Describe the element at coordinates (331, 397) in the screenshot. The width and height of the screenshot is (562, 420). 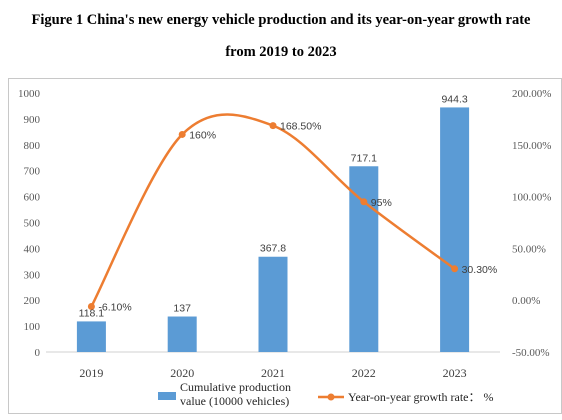
I see `legend-line-marker` at that location.